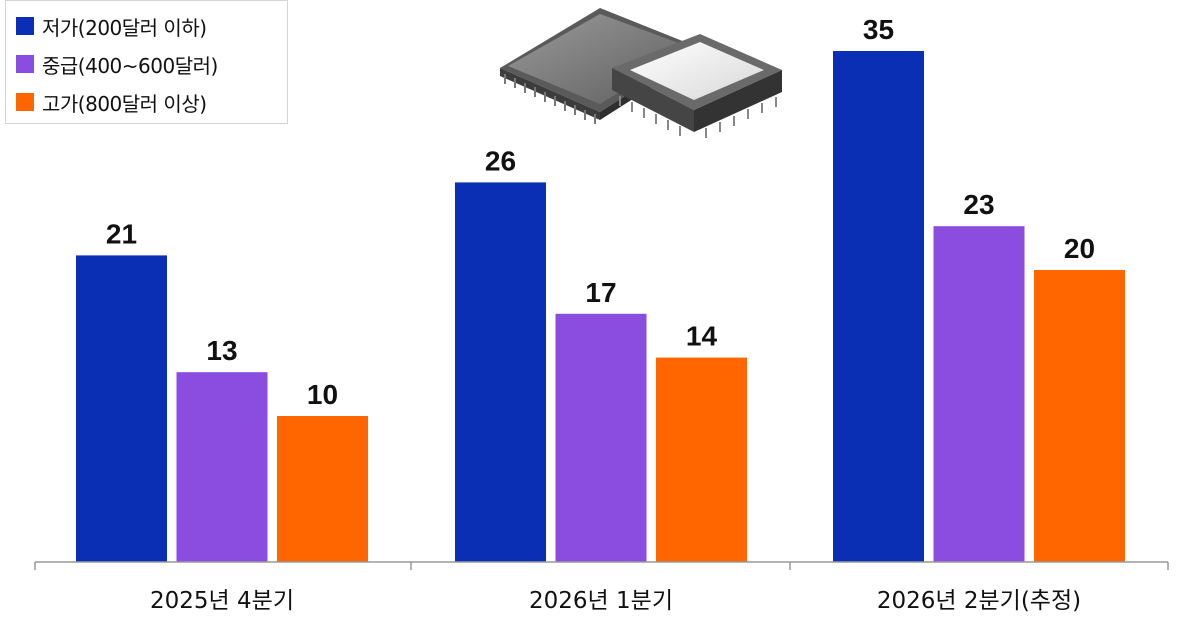  Describe the element at coordinates (979, 601) in the screenshot. I see `category-label-2: 2026년 2분기(추정)` at that location.